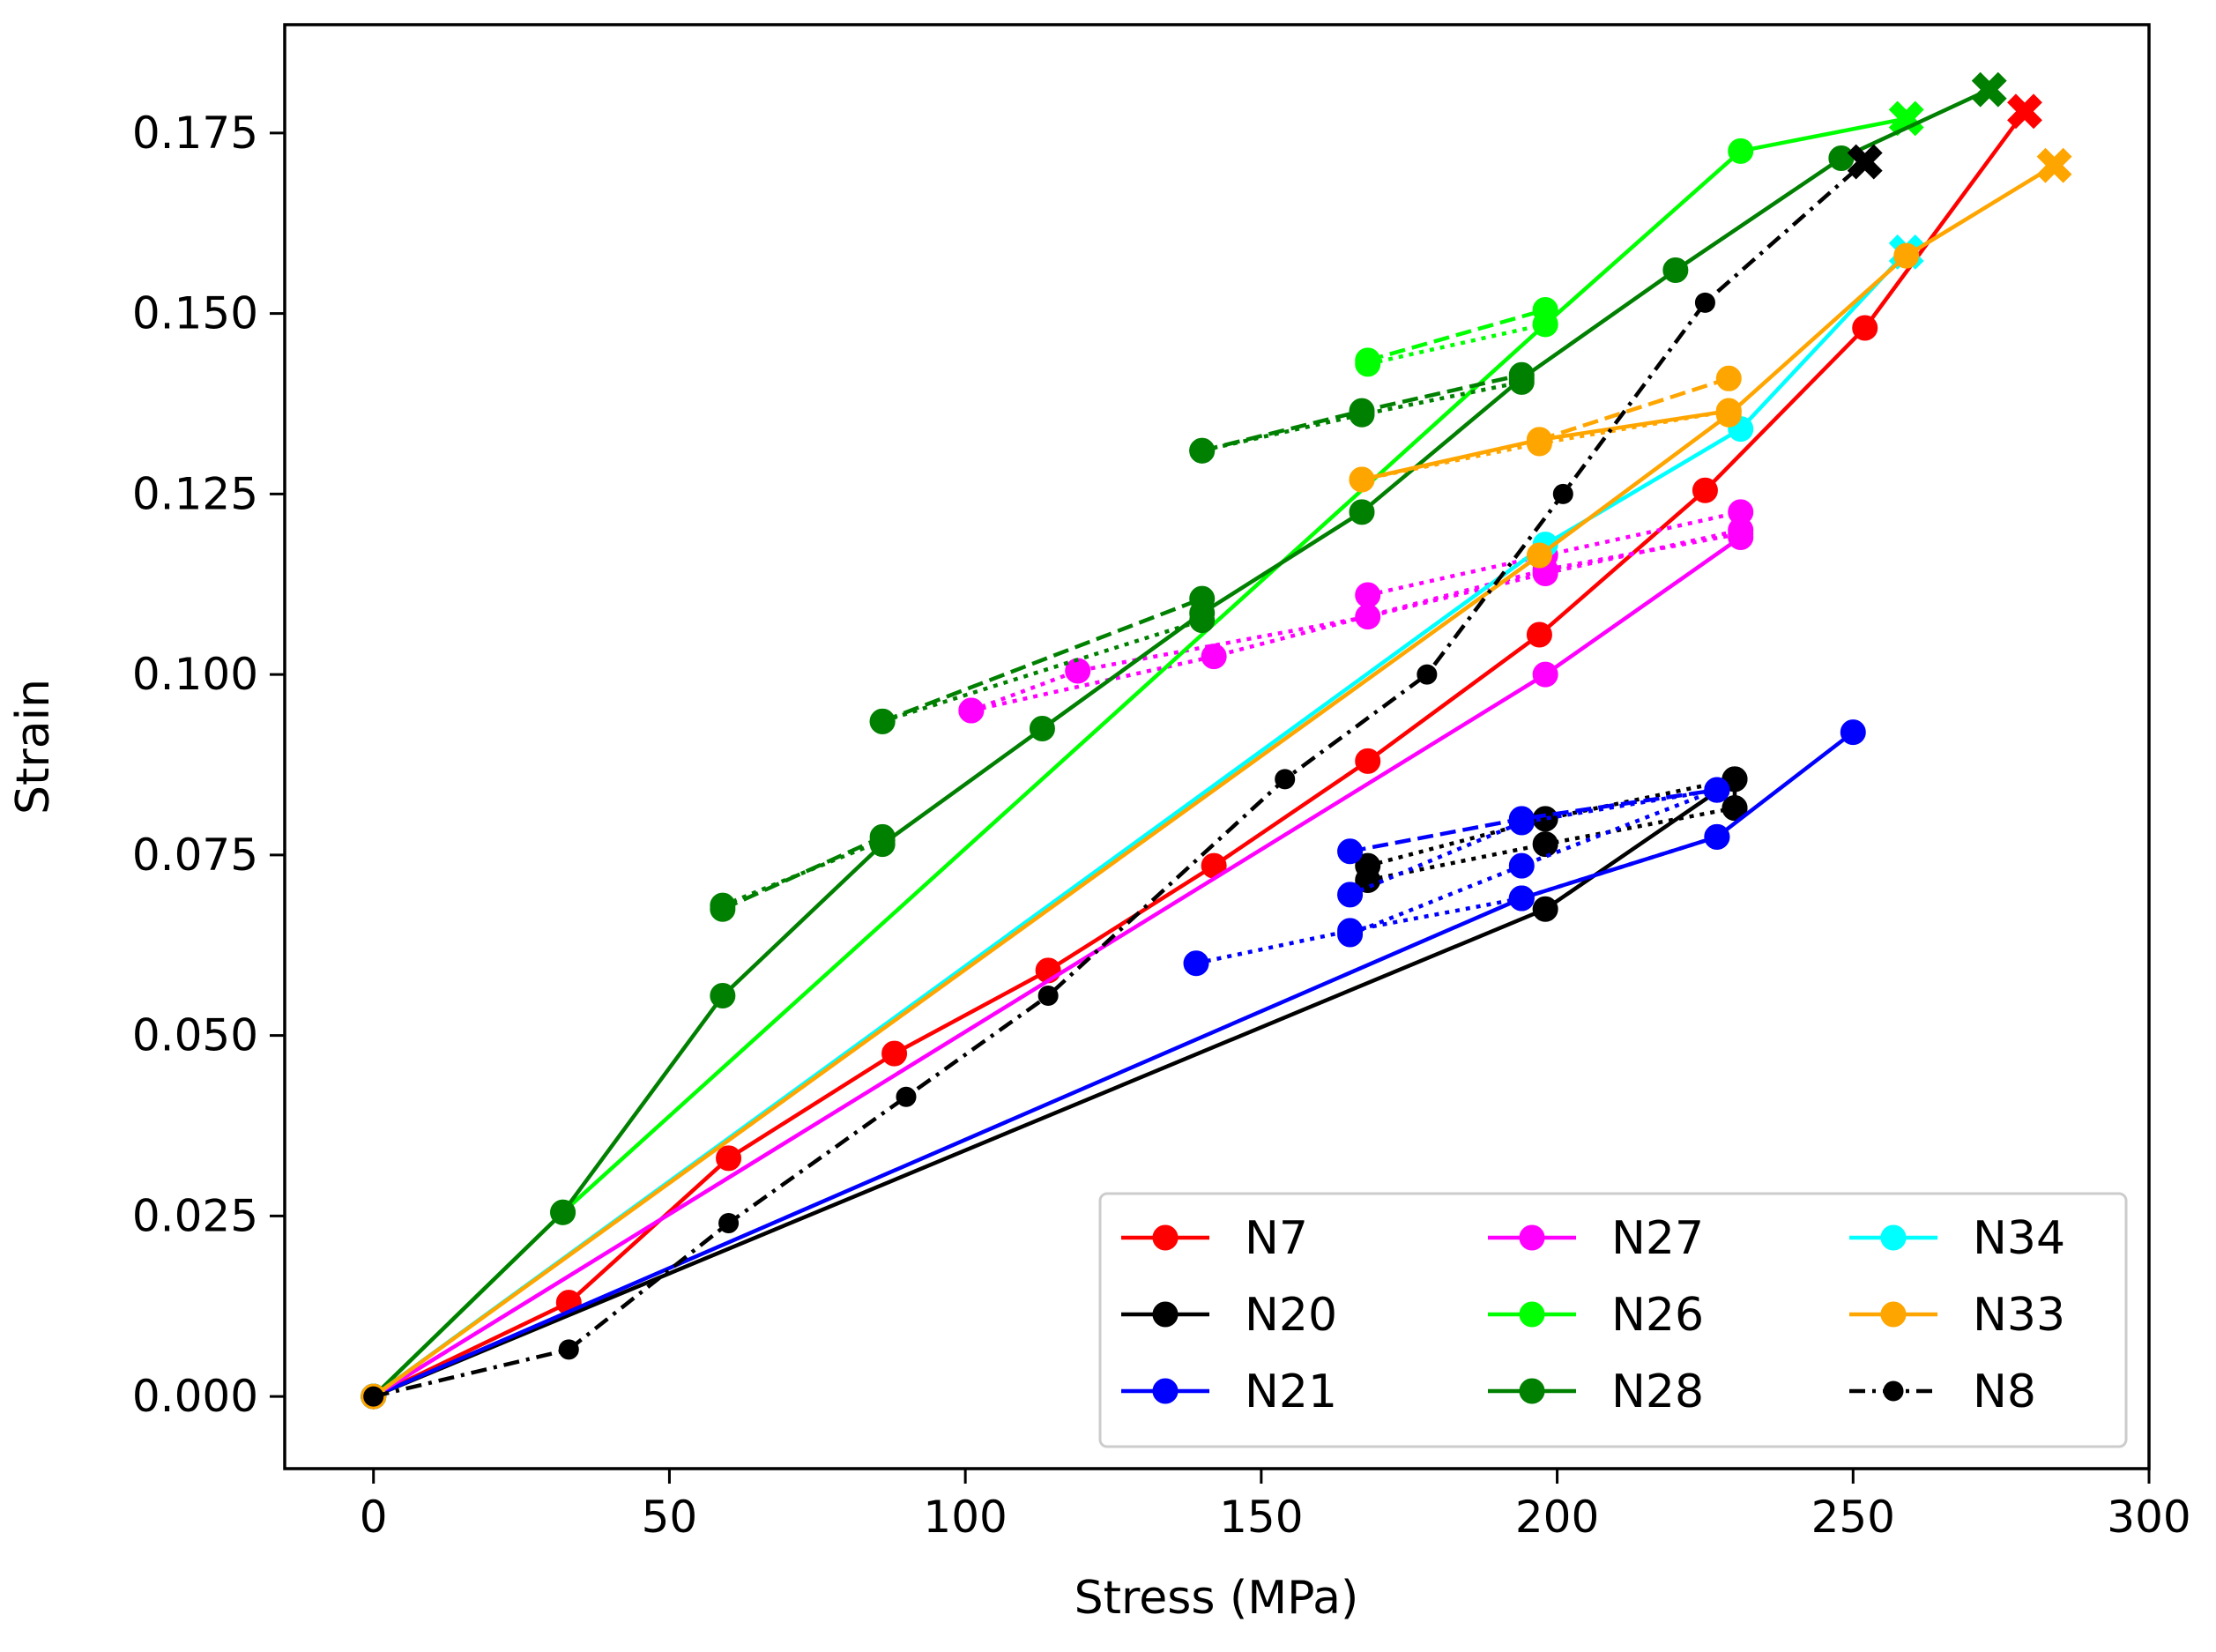 This screenshot has width=2216, height=1652. I want to click on legend-marker-N21, so click(1165, 1391).